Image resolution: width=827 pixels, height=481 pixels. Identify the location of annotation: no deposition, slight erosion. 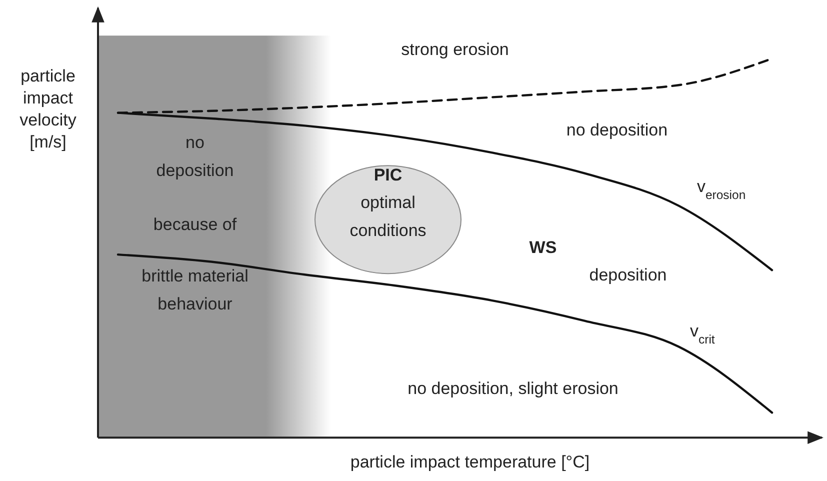
(513, 388).